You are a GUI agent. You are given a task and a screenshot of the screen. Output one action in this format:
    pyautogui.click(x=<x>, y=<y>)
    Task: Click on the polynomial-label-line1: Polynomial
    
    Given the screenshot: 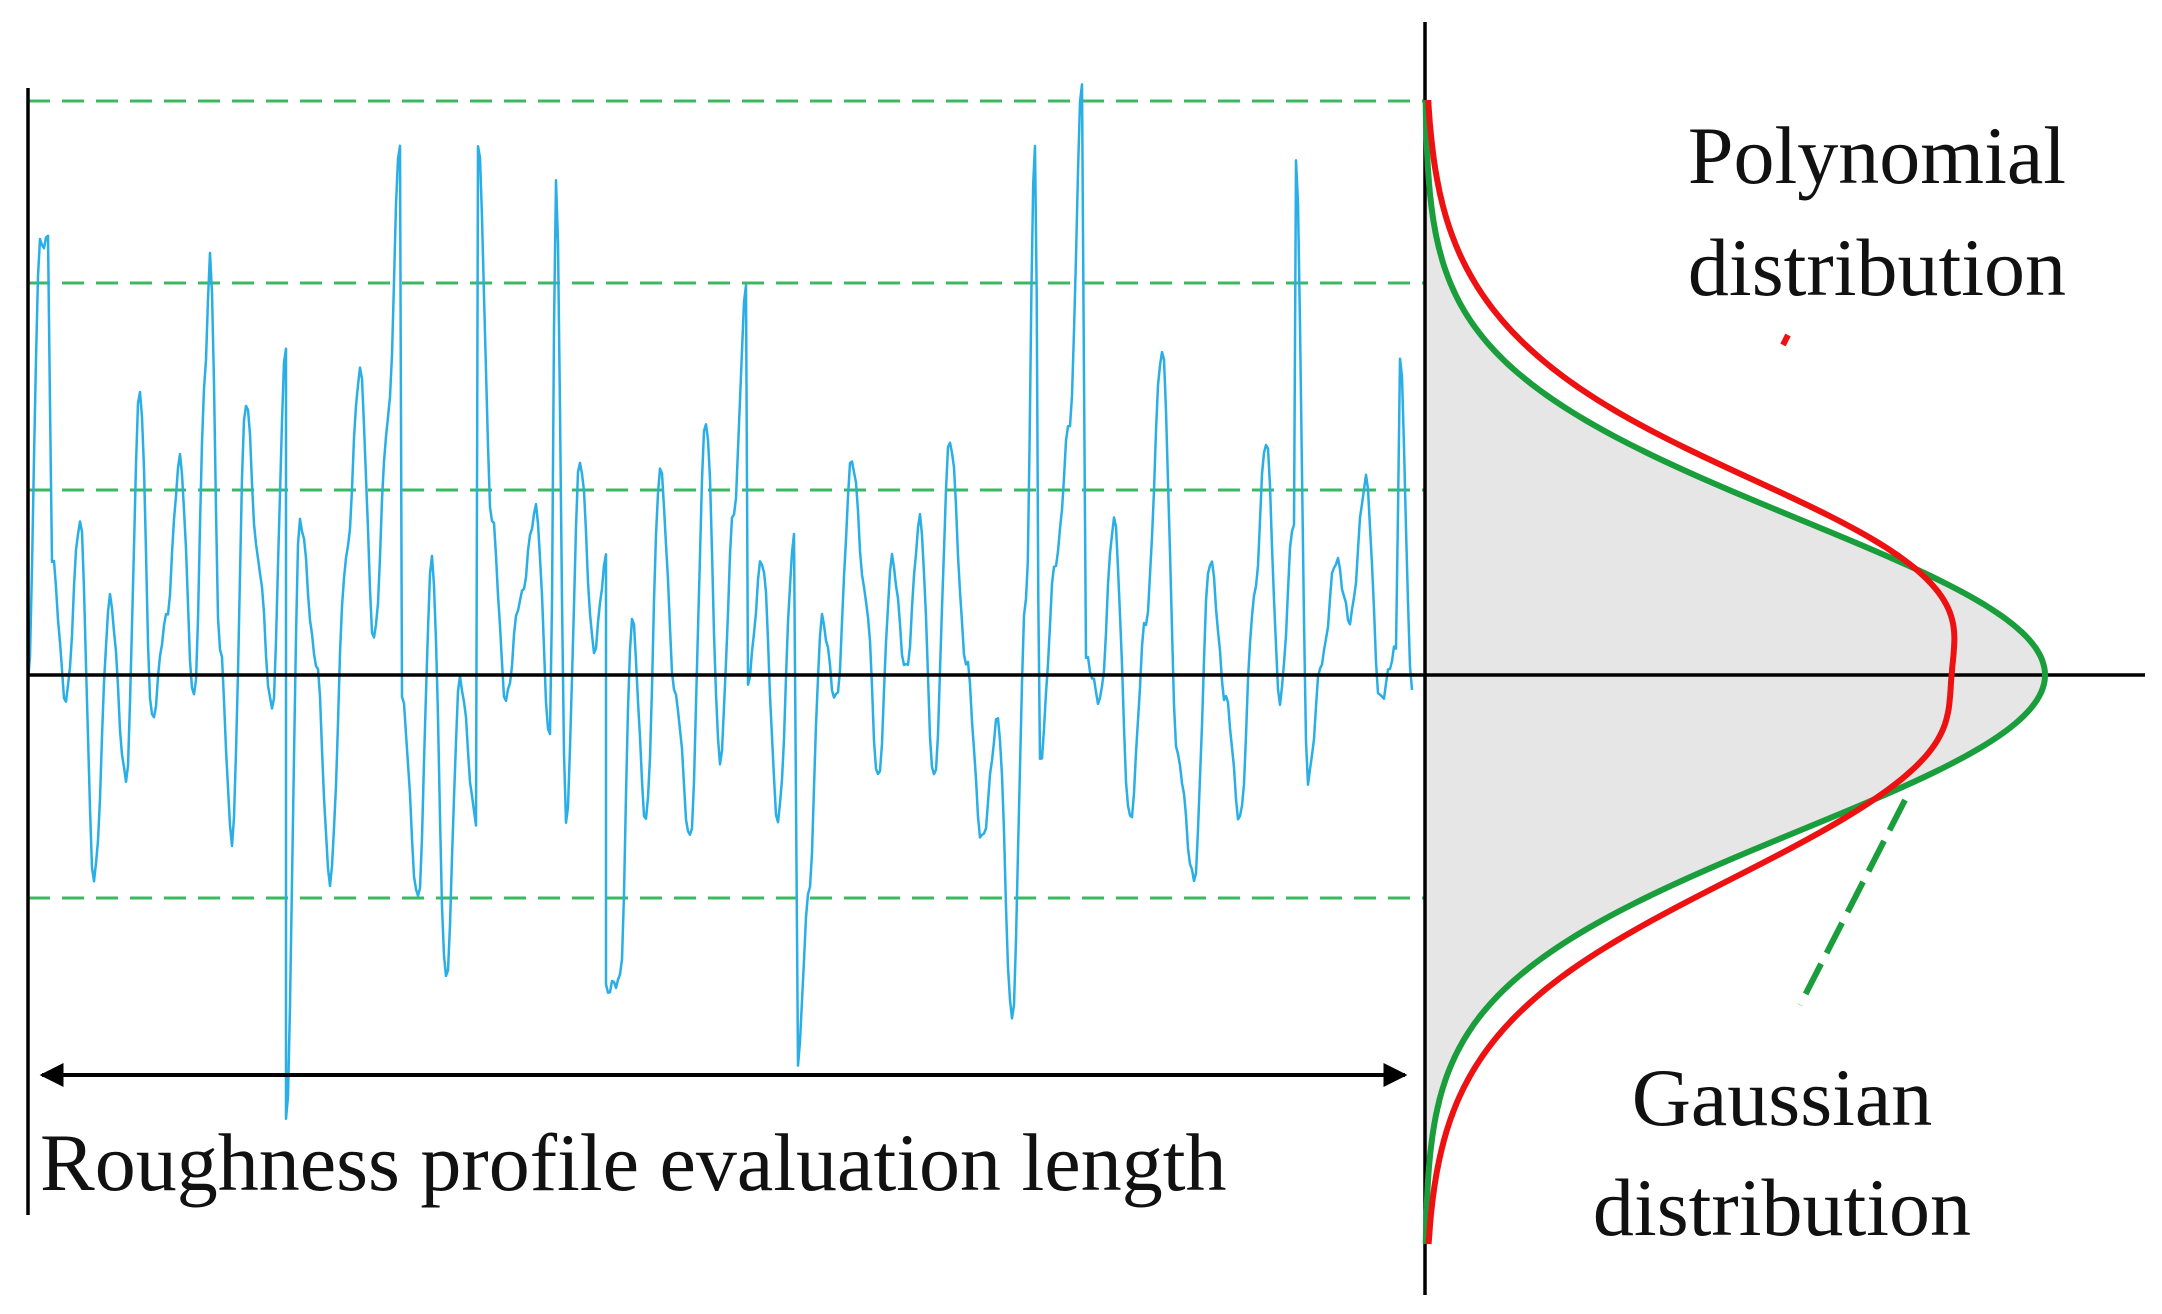 What is the action you would take?
    pyautogui.click(x=1877, y=155)
    